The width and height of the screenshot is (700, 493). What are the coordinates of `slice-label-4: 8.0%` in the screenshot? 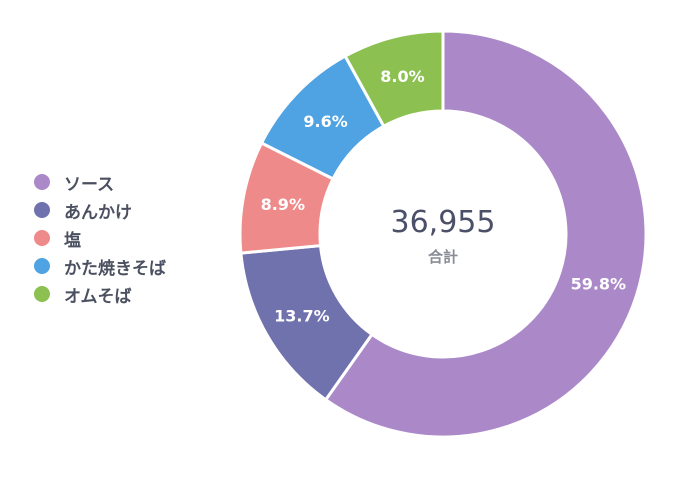 It's located at (402, 76).